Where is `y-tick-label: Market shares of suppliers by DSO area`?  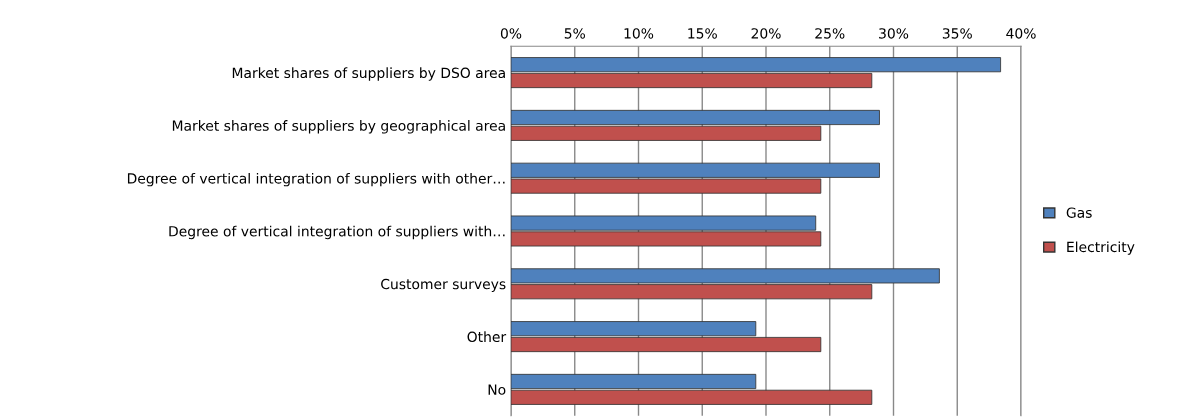 y-tick-label: Market shares of suppliers by DSO area is located at coordinates (368, 74).